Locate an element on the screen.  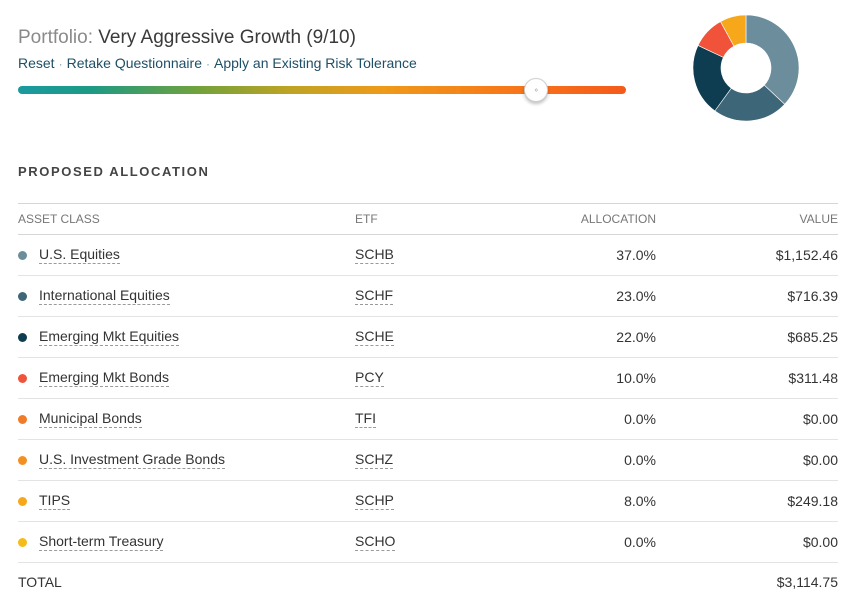
total-row: TOTAL $3,114.75 is located at coordinates (428, 582).